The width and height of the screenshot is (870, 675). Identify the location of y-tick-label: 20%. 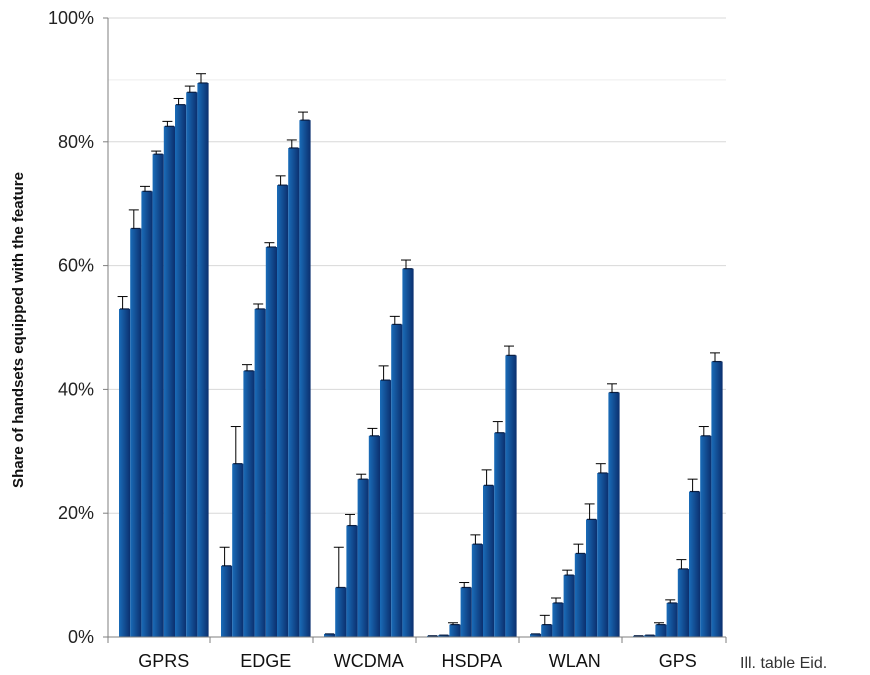
(76, 513).